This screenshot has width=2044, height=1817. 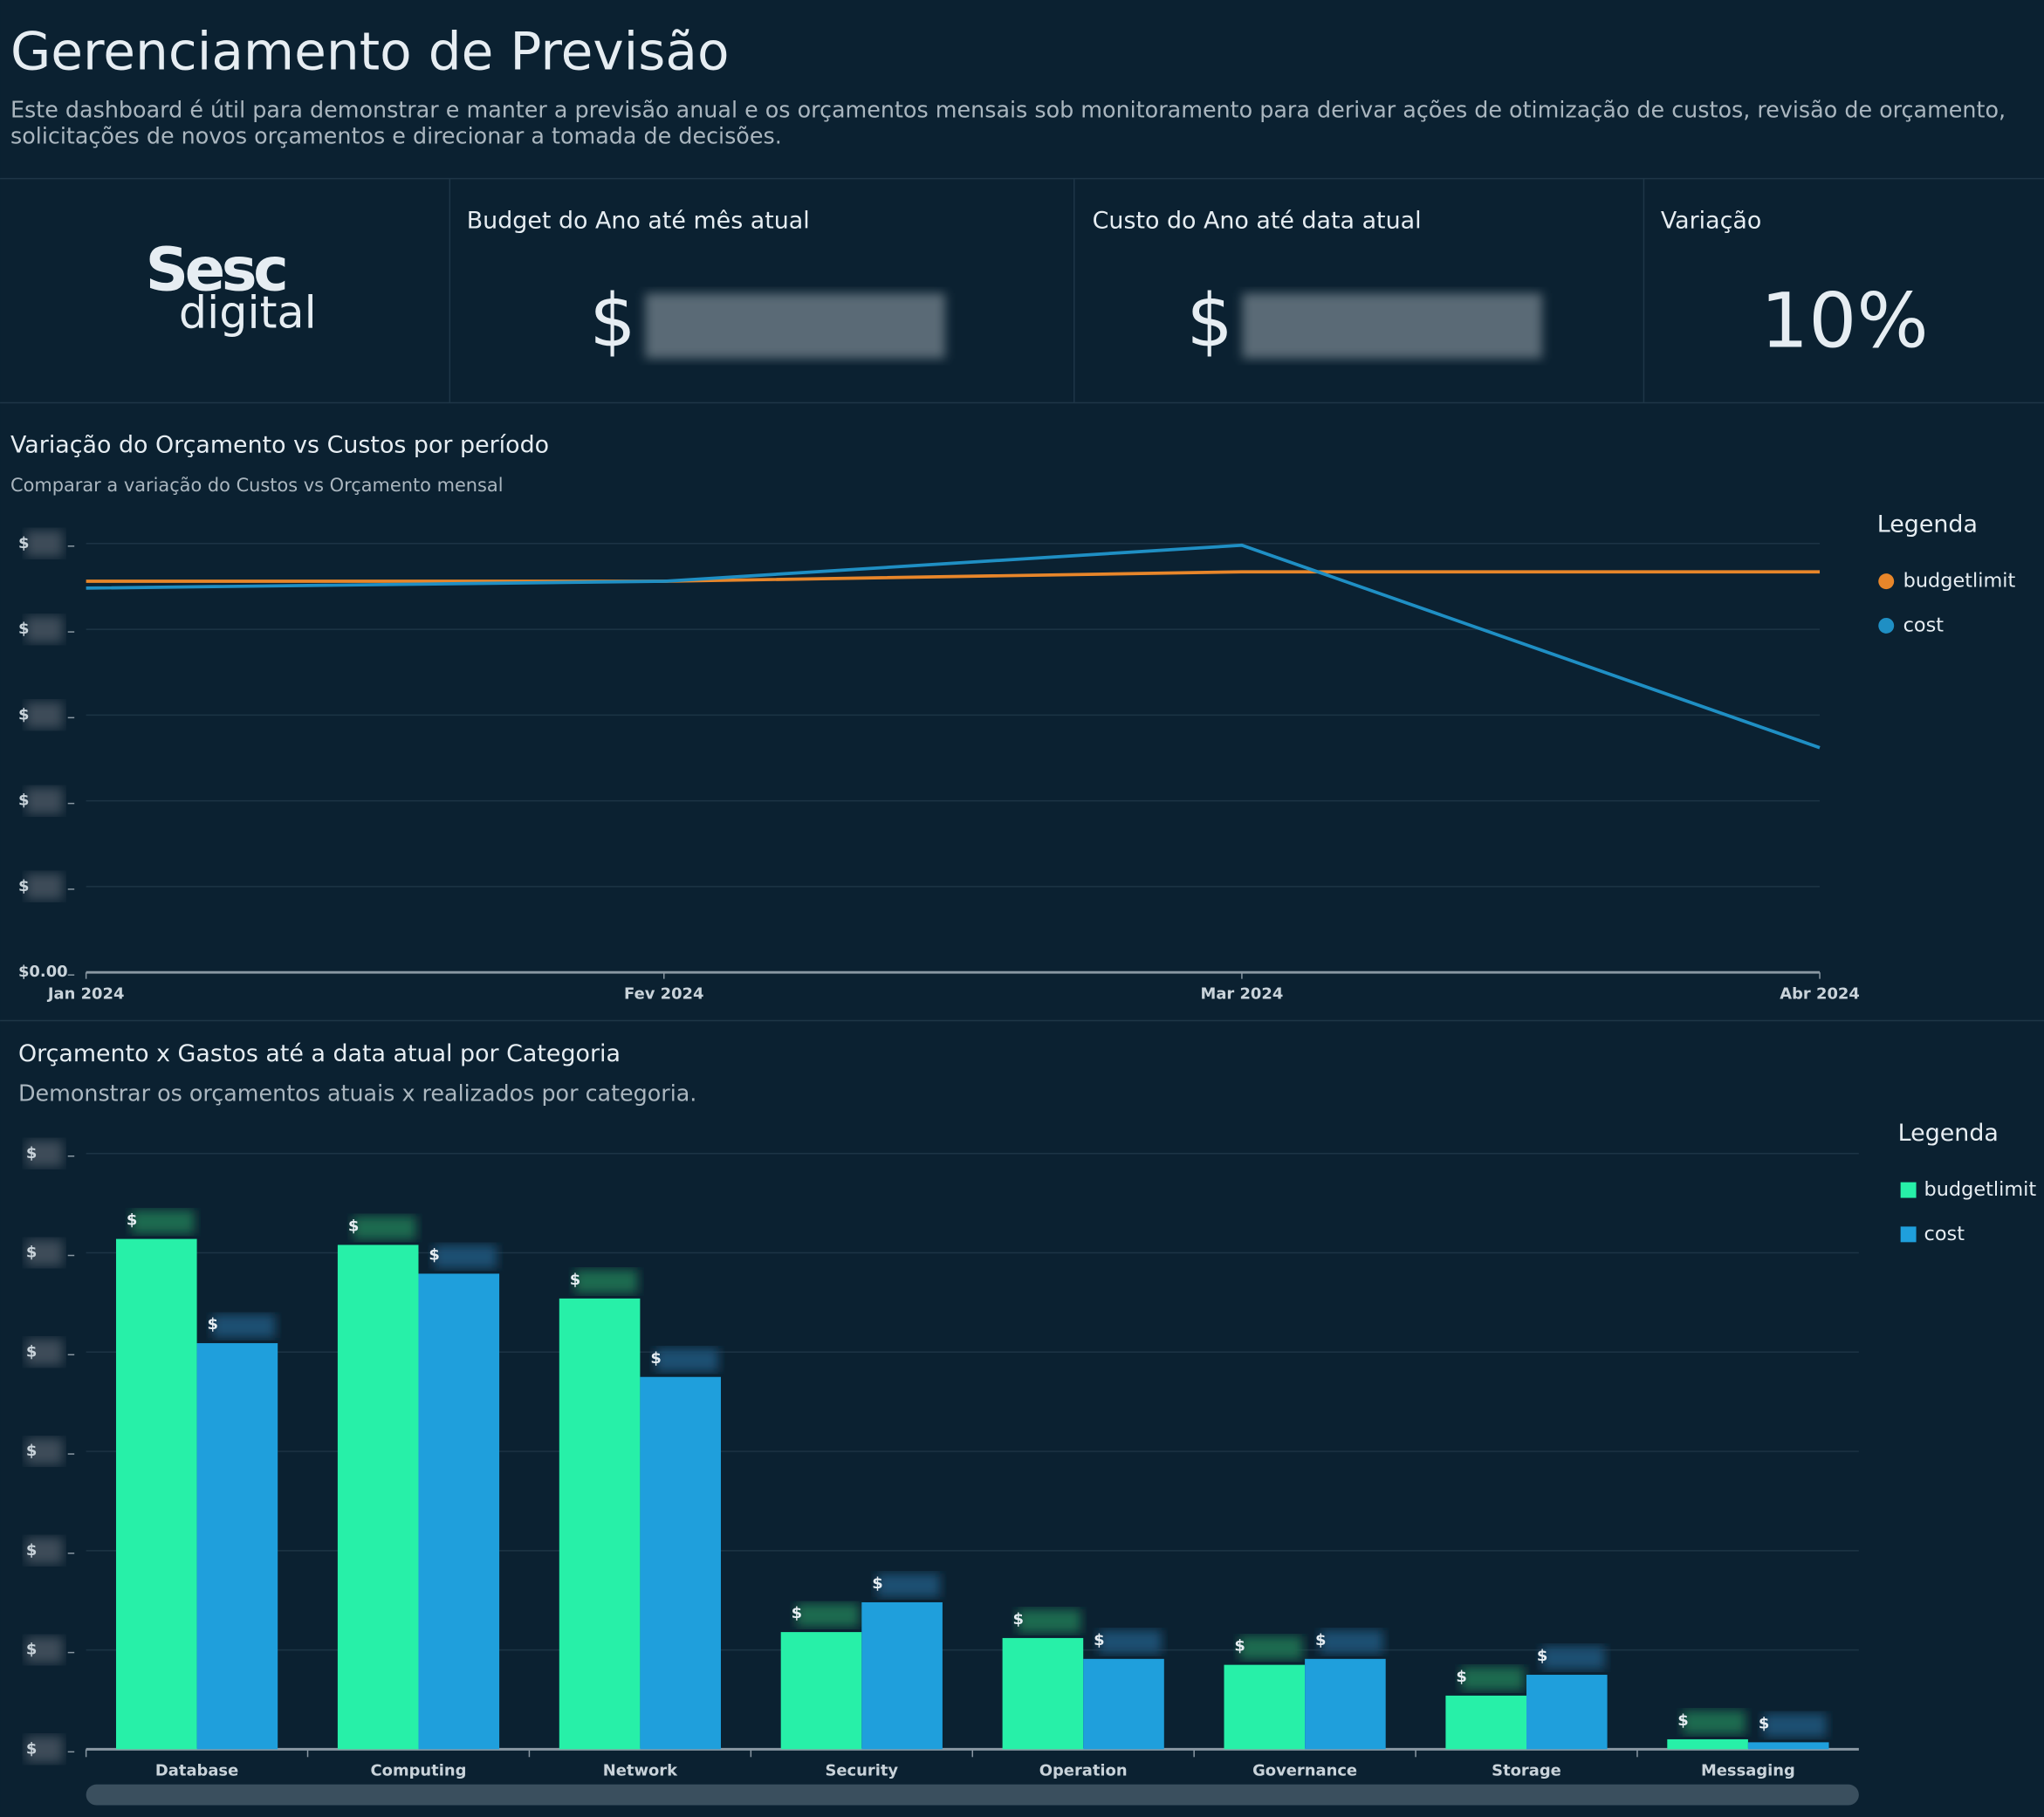 What do you see at coordinates (1845, 321) in the screenshot?
I see `kpi-value: 10%` at bounding box center [1845, 321].